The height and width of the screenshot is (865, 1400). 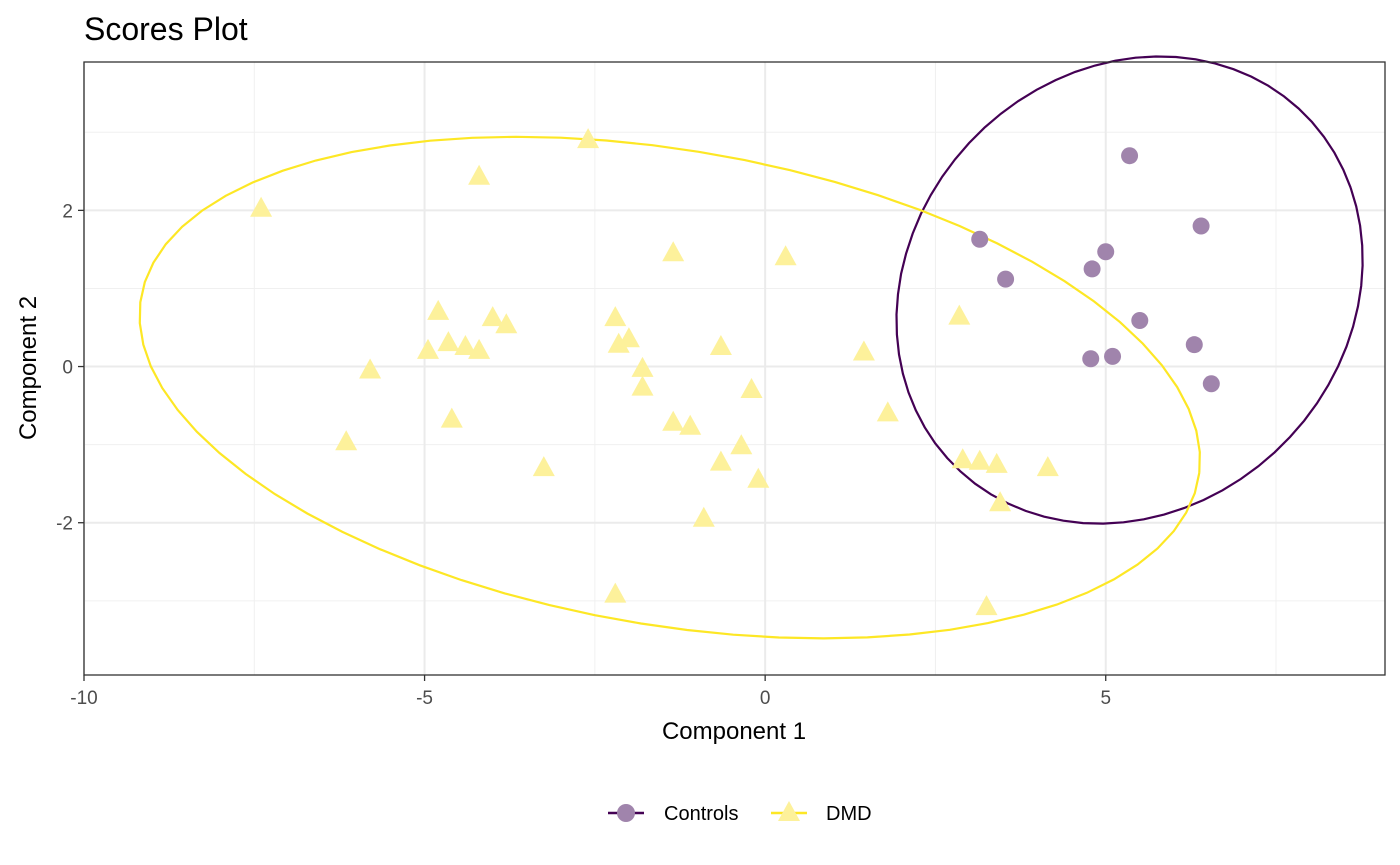 What do you see at coordinates (849, 814) in the screenshot?
I see `legend-label-dmd: DMD` at bounding box center [849, 814].